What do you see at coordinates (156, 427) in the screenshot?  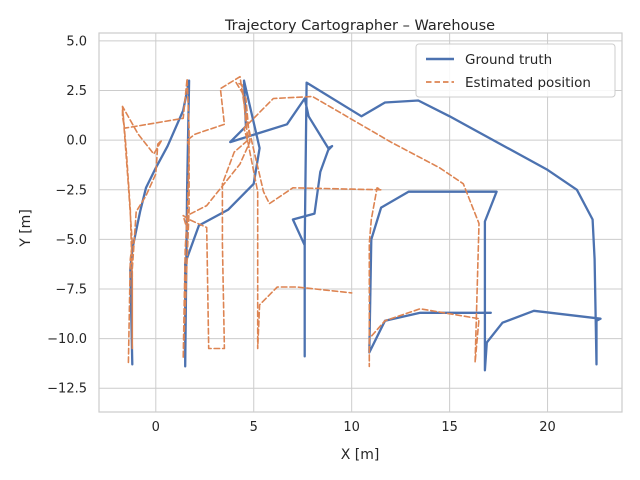 I see `x-tick-label: 0` at bounding box center [156, 427].